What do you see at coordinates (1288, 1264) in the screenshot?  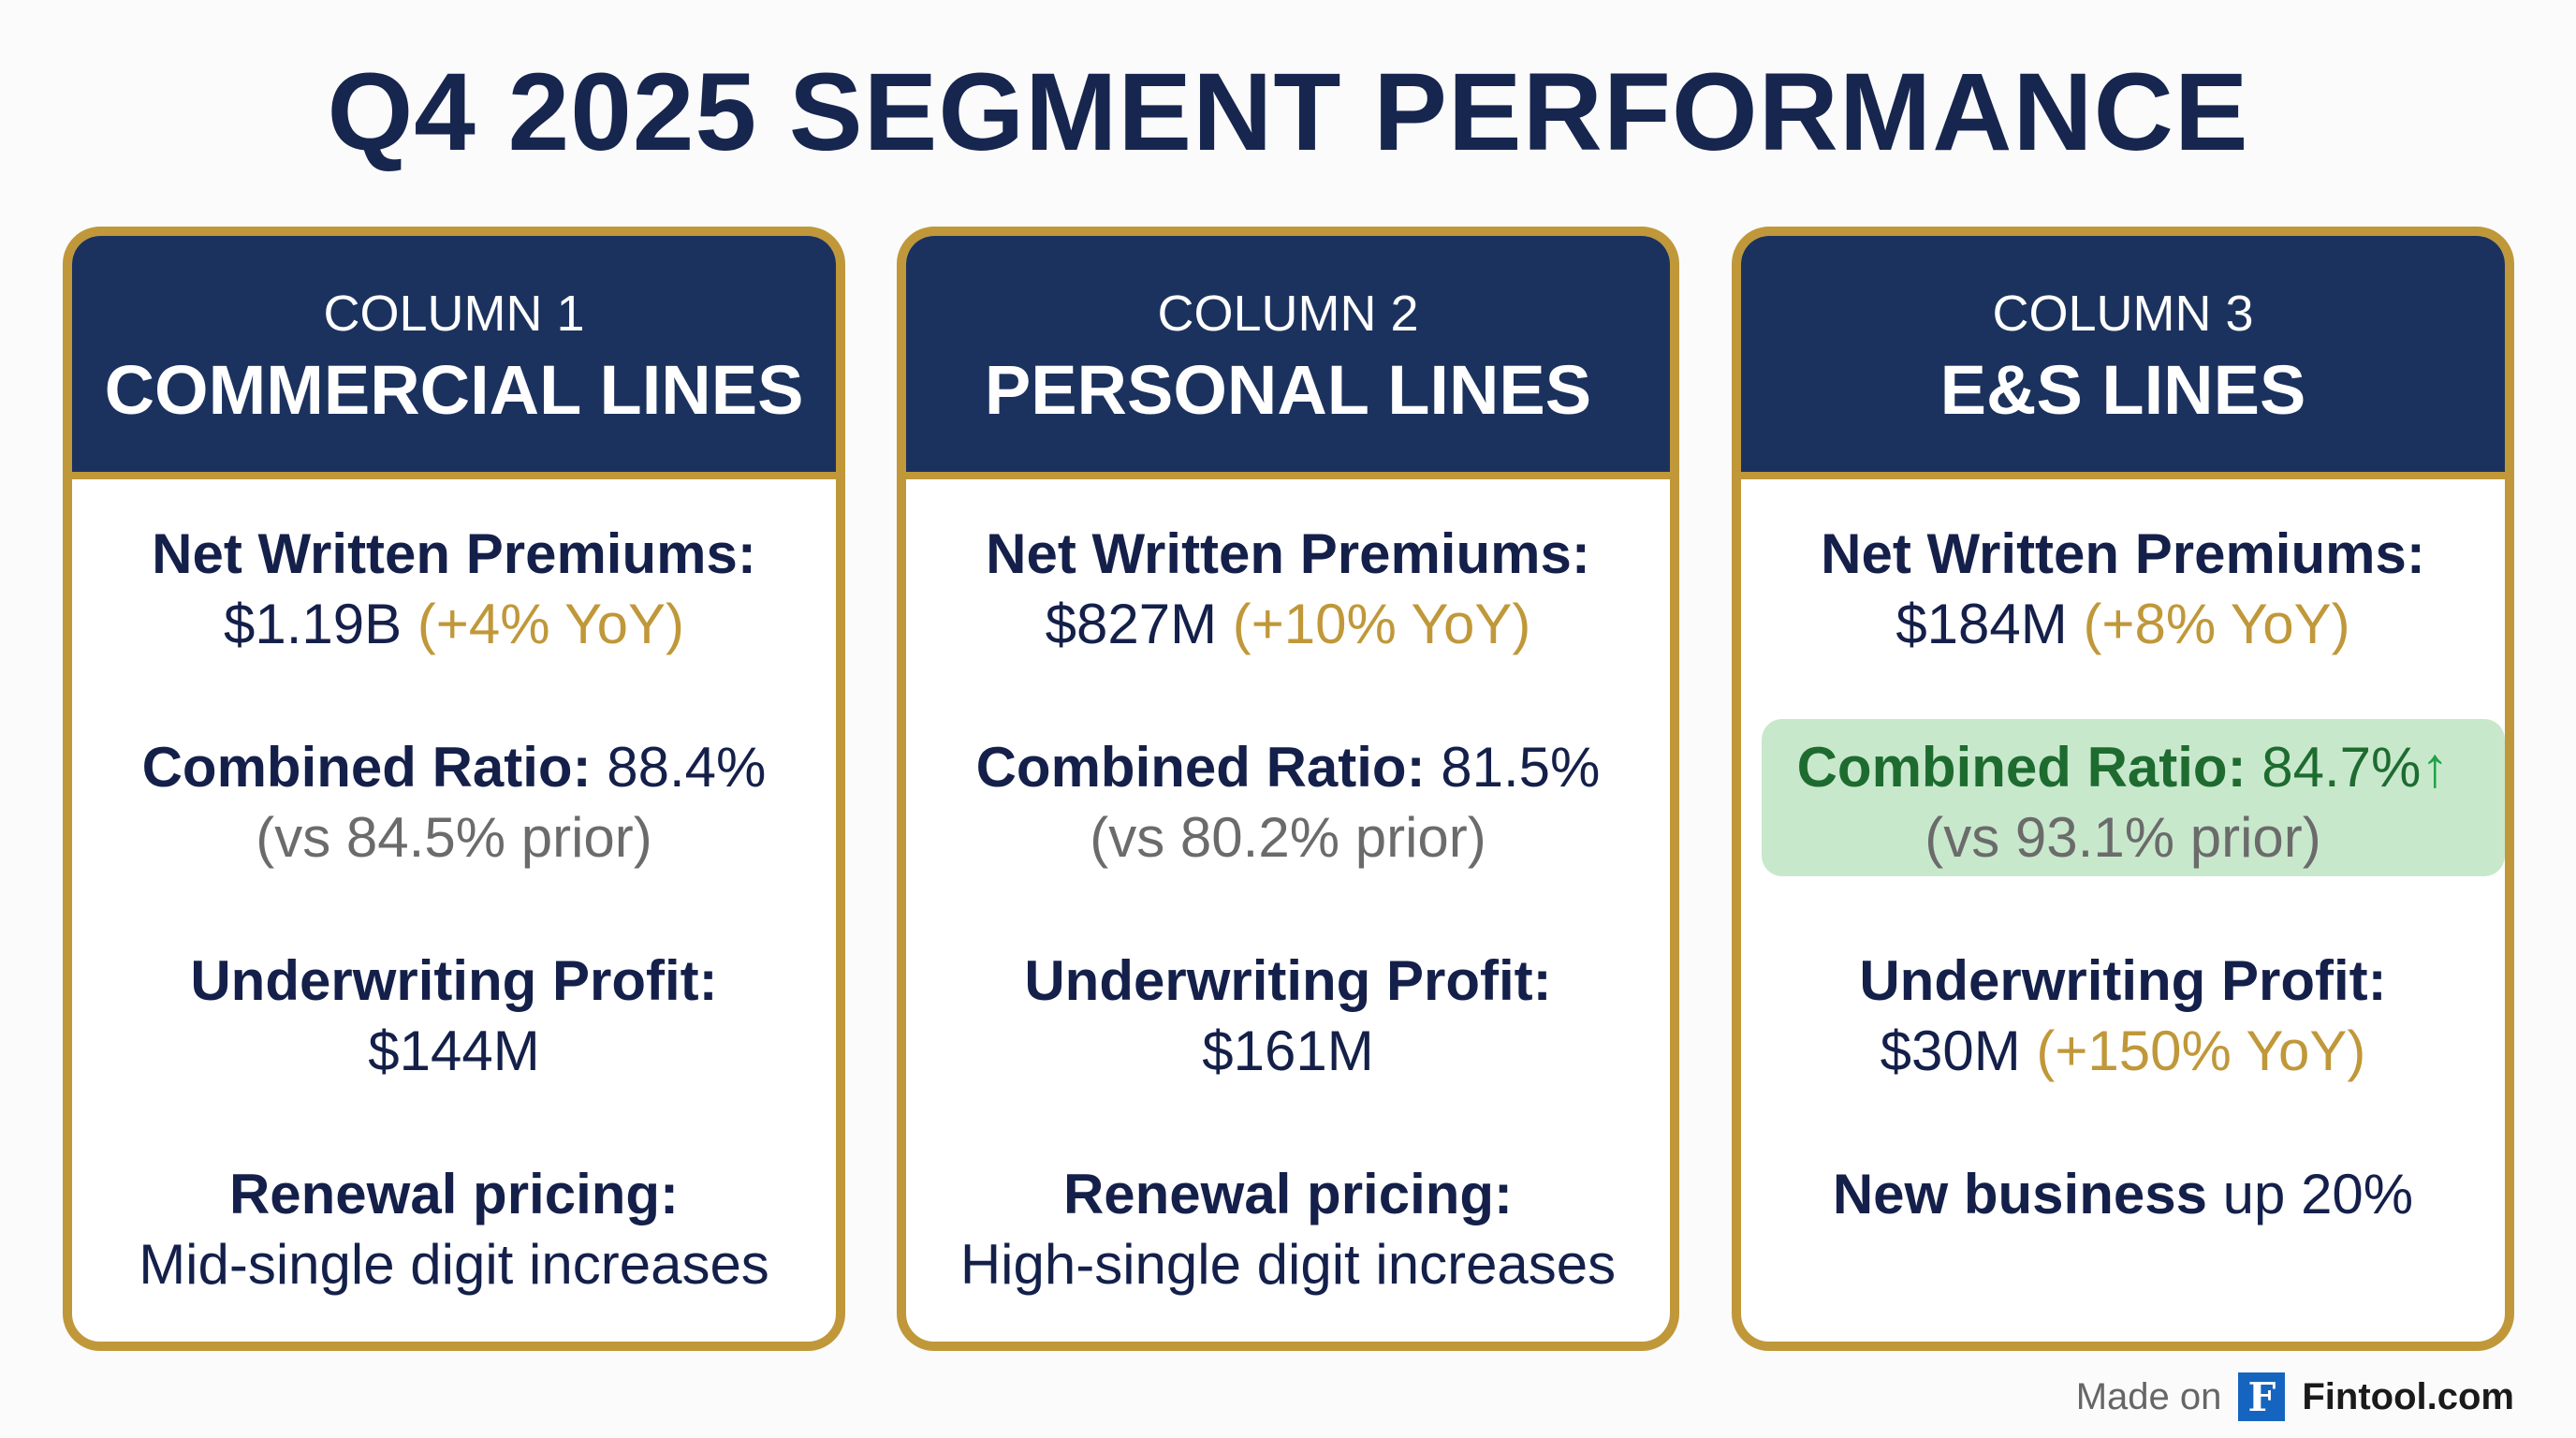 I see `metric-value: High-single digit increases` at bounding box center [1288, 1264].